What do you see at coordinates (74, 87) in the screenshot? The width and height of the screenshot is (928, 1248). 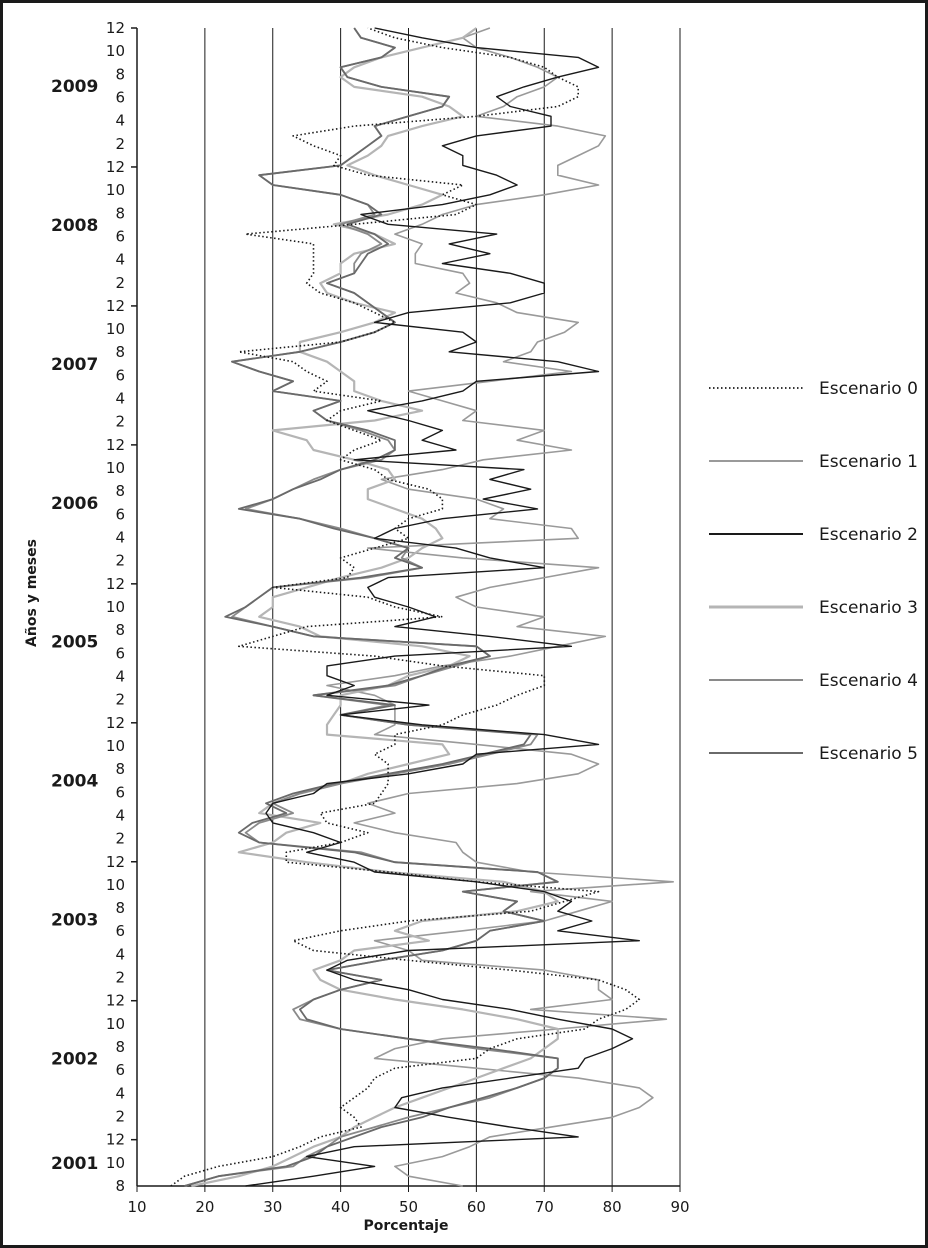 I see `year-label: 2009` at bounding box center [74, 87].